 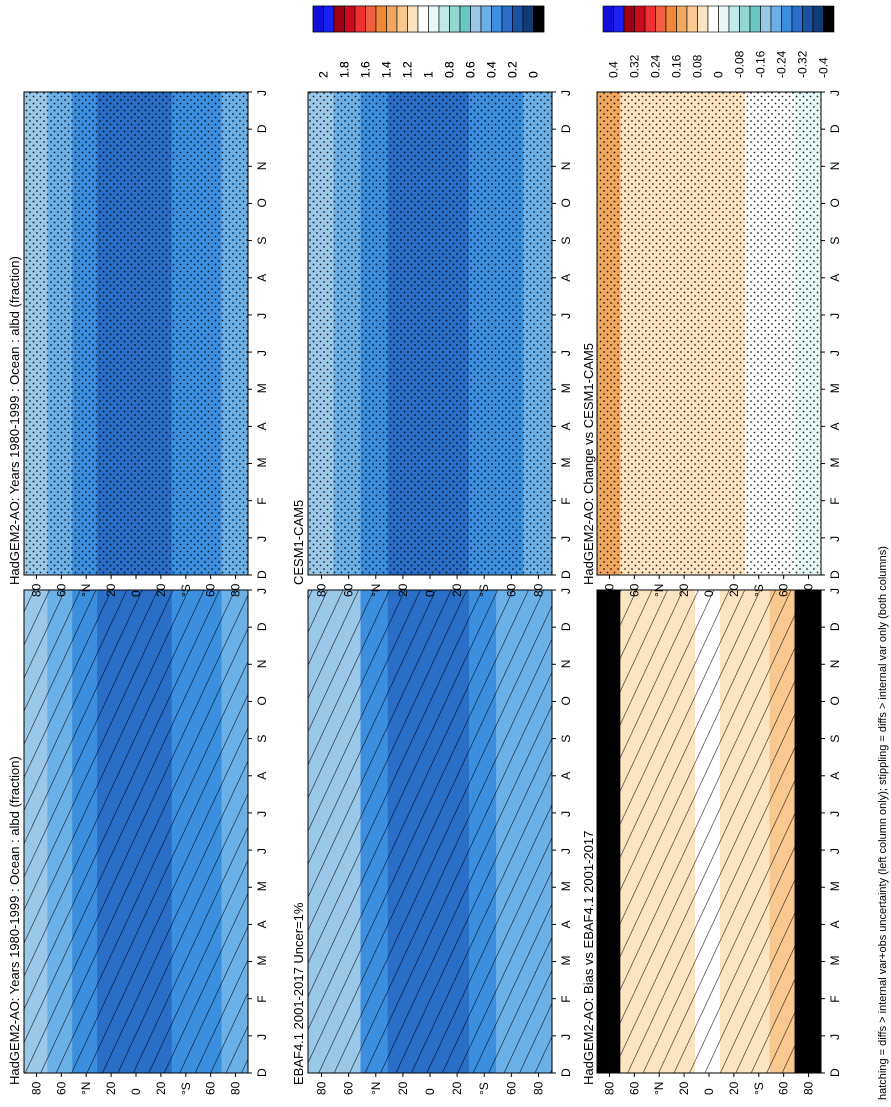 I want to click on p3-lat-label: 0, so click(x=430, y=1091).